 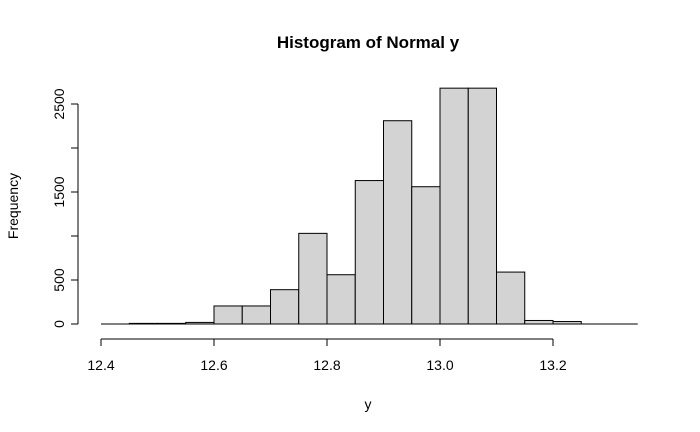 What do you see at coordinates (59, 280) in the screenshot?
I see `y-tick-label: 500` at bounding box center [59, 280].